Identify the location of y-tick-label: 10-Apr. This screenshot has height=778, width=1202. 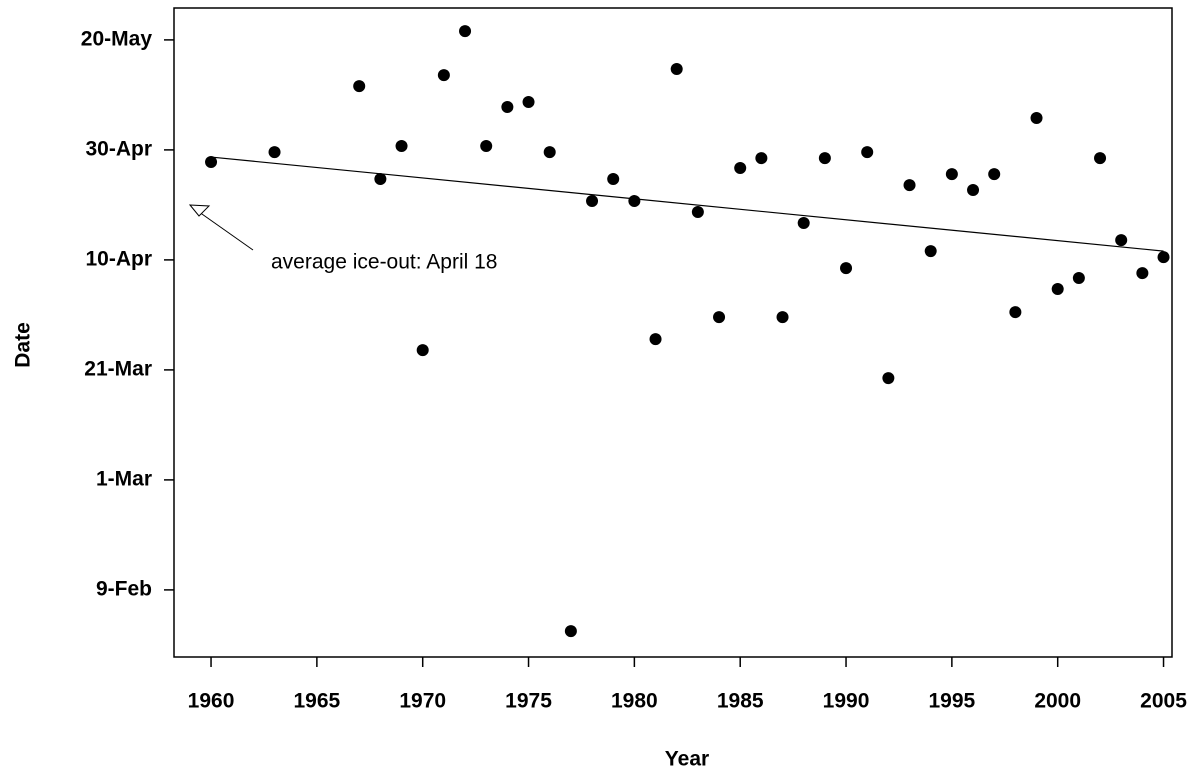
(118, 258).